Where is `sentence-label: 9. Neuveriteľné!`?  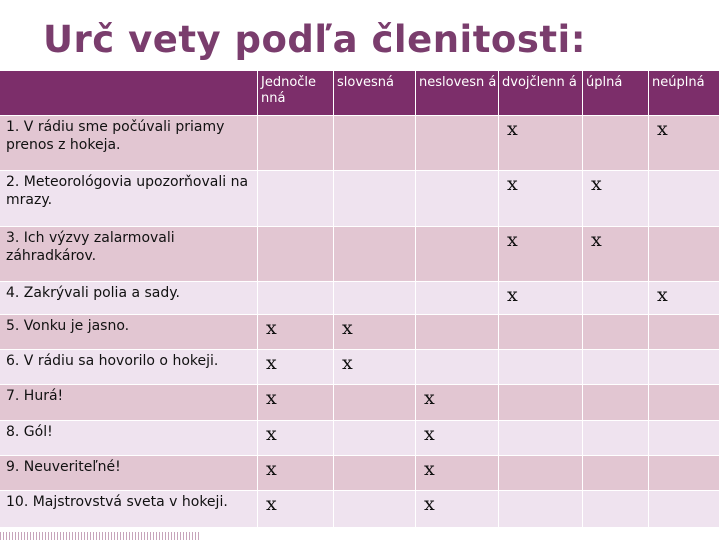 sentence-label: 9. Neuveriteľné! is located at coordinates (129, 473).